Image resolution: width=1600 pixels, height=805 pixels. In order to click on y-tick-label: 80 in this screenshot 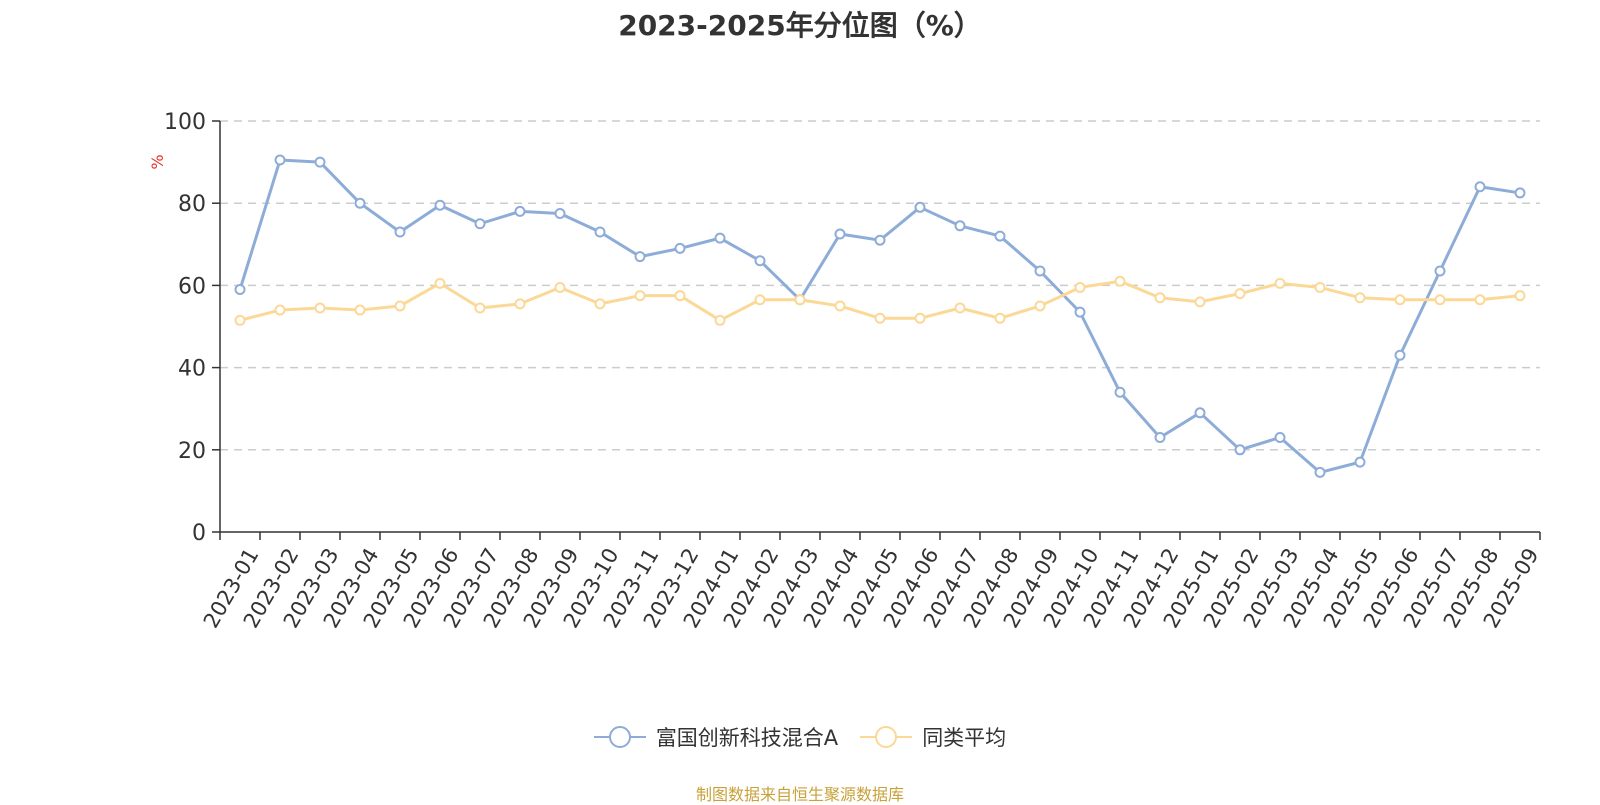, I will do `click(192, 204)`.